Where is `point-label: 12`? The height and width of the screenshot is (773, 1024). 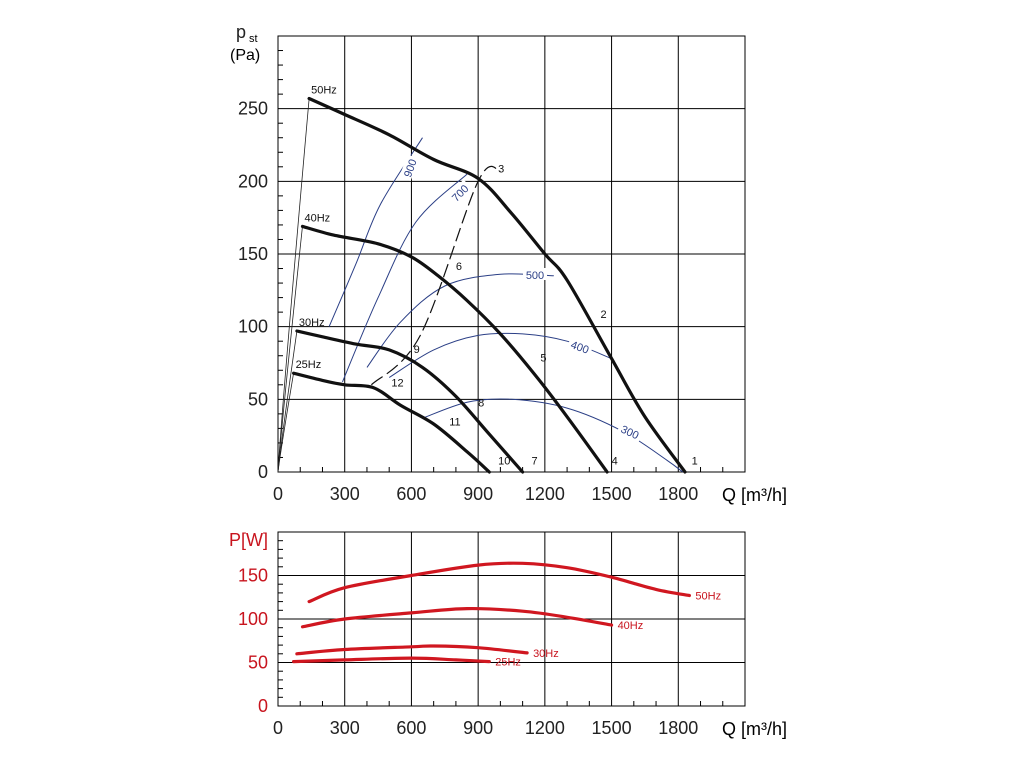 point-label: 12 is located at coordinates (397, 383).